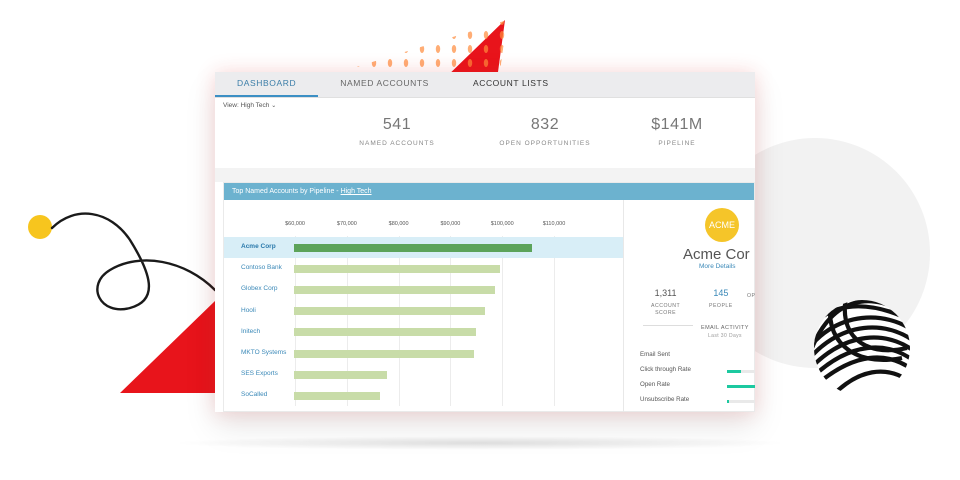 Image resolution: width=960 pixels, height=480 pixels. I want to click on tab-account-lists: ACCOUNT LISTS, so click(510, 83).